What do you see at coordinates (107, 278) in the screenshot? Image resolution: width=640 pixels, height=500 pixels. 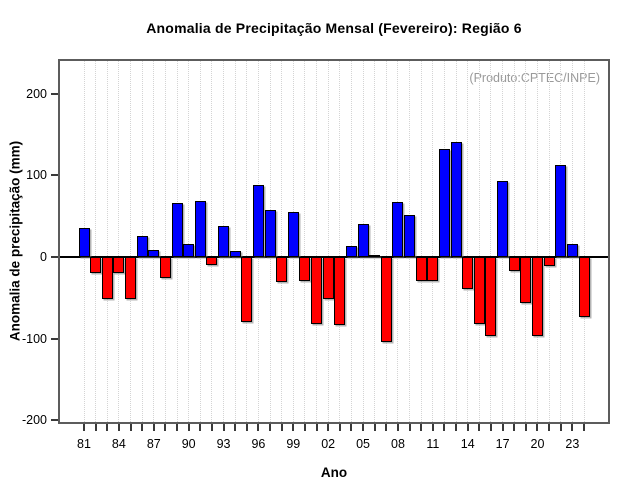 I see `bar-1983` at bounding box center [107, 278].